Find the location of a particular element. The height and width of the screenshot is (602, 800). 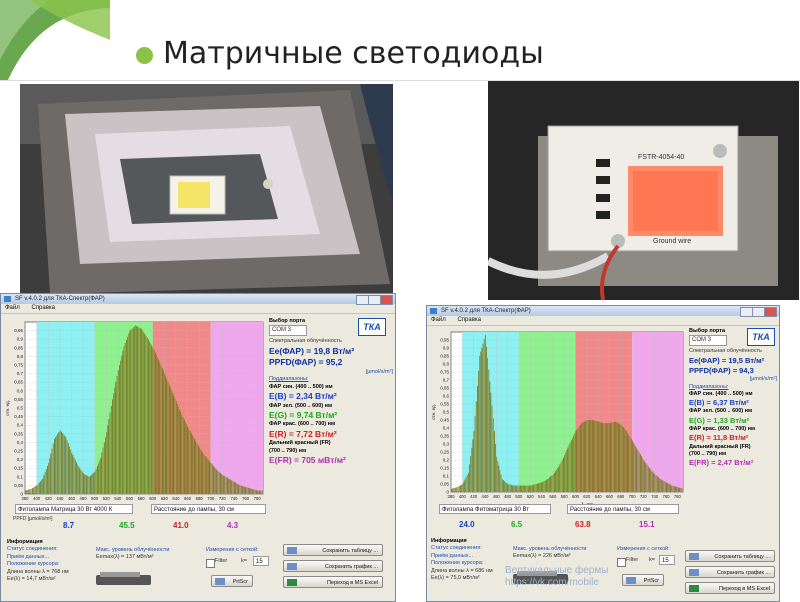

x-tick-label: 580 is located at coordinates (142, 498).